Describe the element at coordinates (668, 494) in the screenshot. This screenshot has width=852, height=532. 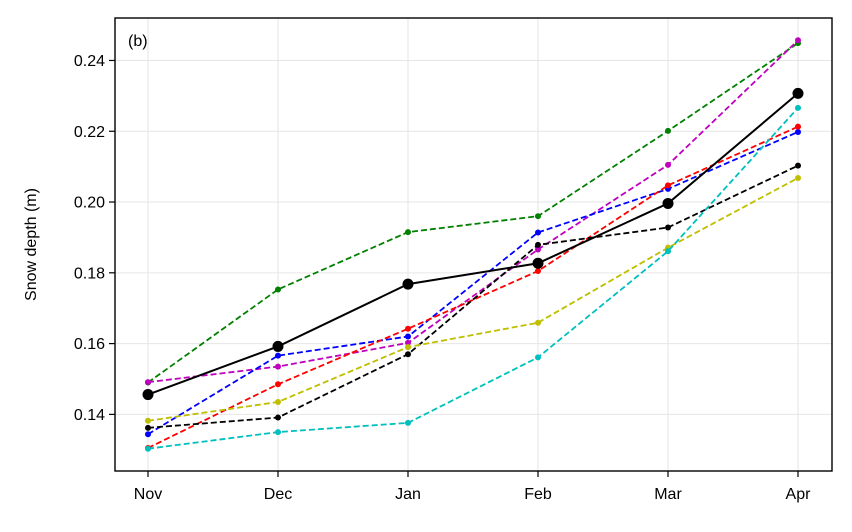
I see `x-tick-label: Mar` at that location.